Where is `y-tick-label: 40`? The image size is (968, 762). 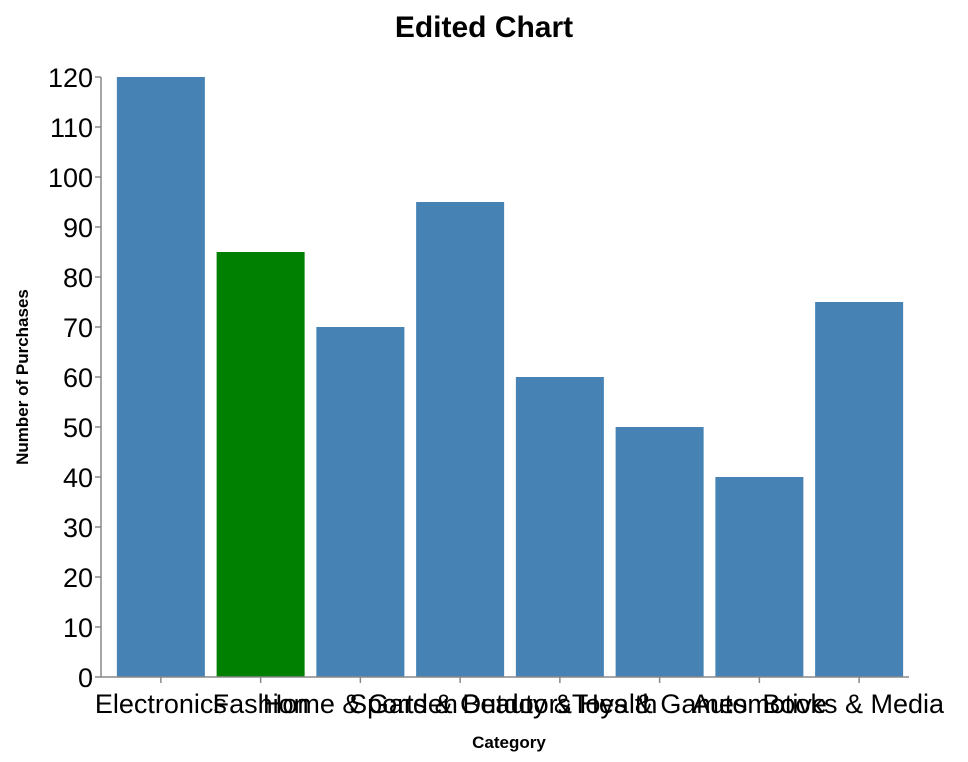
y-tick-label: 40 is located at coordinates (78, 478).